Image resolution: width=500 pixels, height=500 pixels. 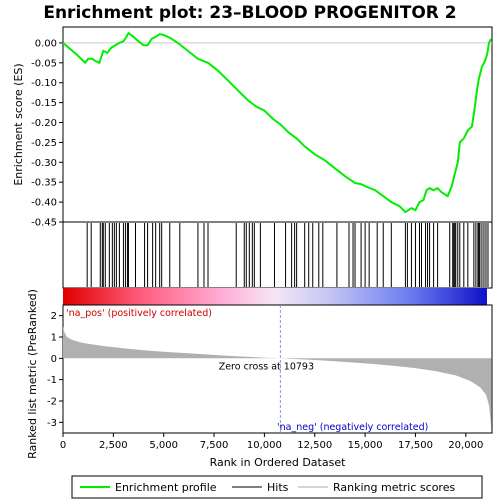 What do you see at coordinates (264, 445) in the screenshot?
I see `x-tick-label: 10,000` at bounding box center [264, 445].